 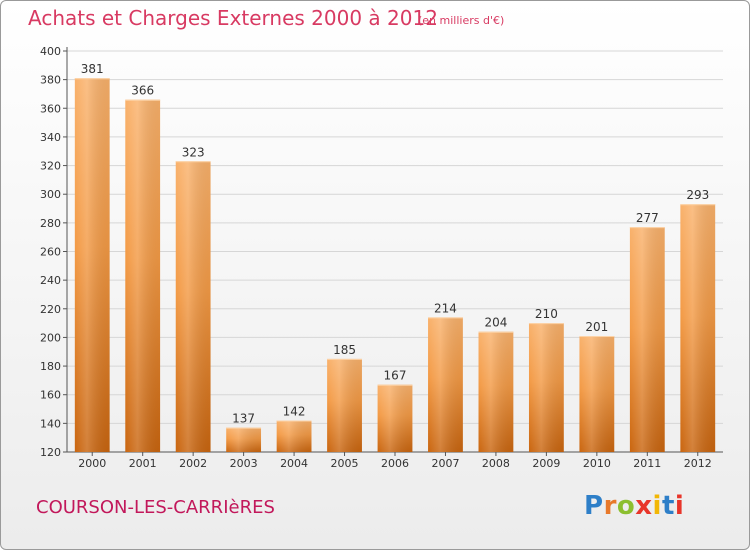 What do you see at coordinates (50, 166) in the screenshot?
I see `y-tick-label: 320` at bounding box center [50, 166].